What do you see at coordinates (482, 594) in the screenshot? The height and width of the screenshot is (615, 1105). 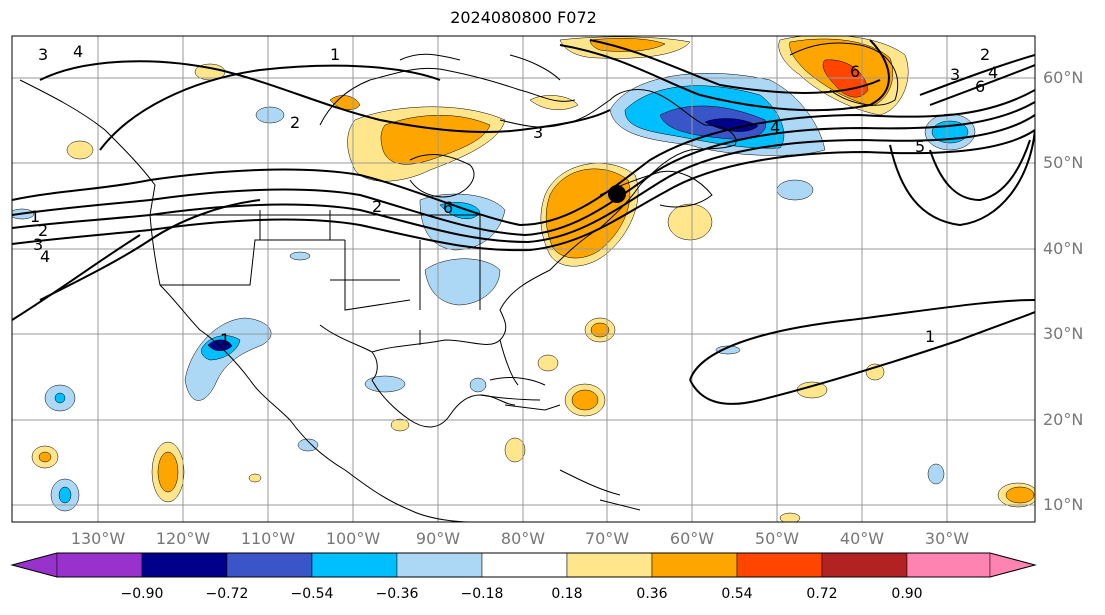 I see `colorbar-tick: −0.18` at bounding box center [482, 594].